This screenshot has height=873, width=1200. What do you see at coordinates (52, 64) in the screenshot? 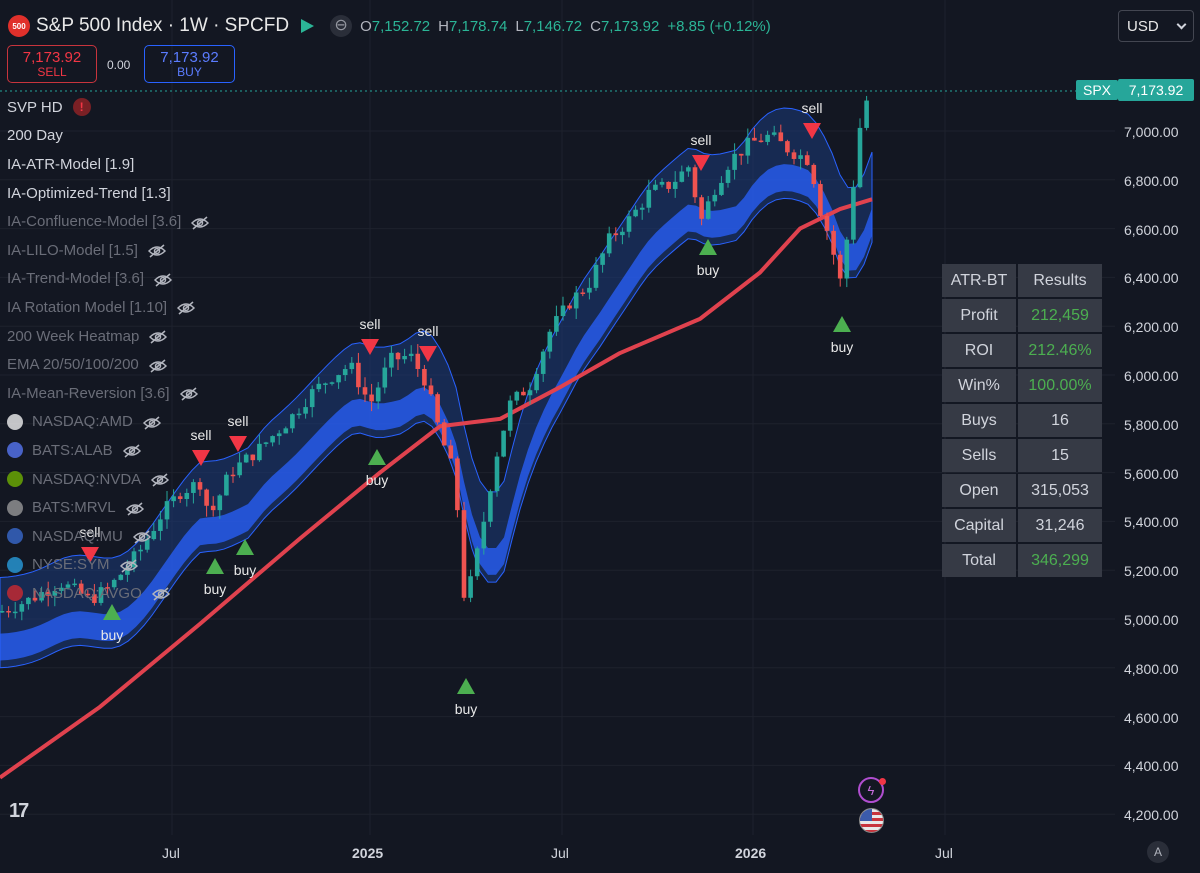
I see `sell-button: 7,173.92 SELL` at bounding box center [52, 64].